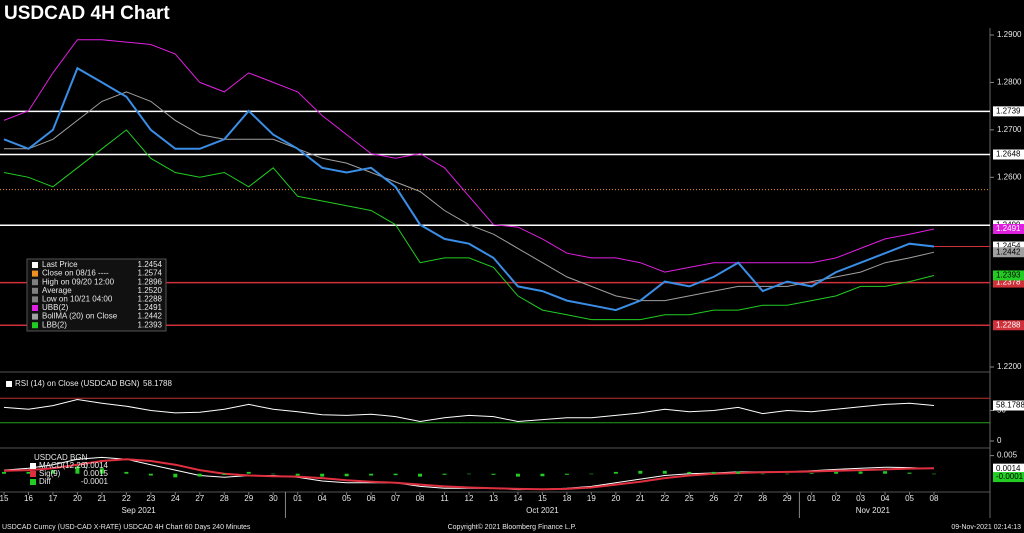  What do you see at coordinates (1008, 468) in the screenshot?
I see `macd-tag-bg` at bounding box center [1008, 468].